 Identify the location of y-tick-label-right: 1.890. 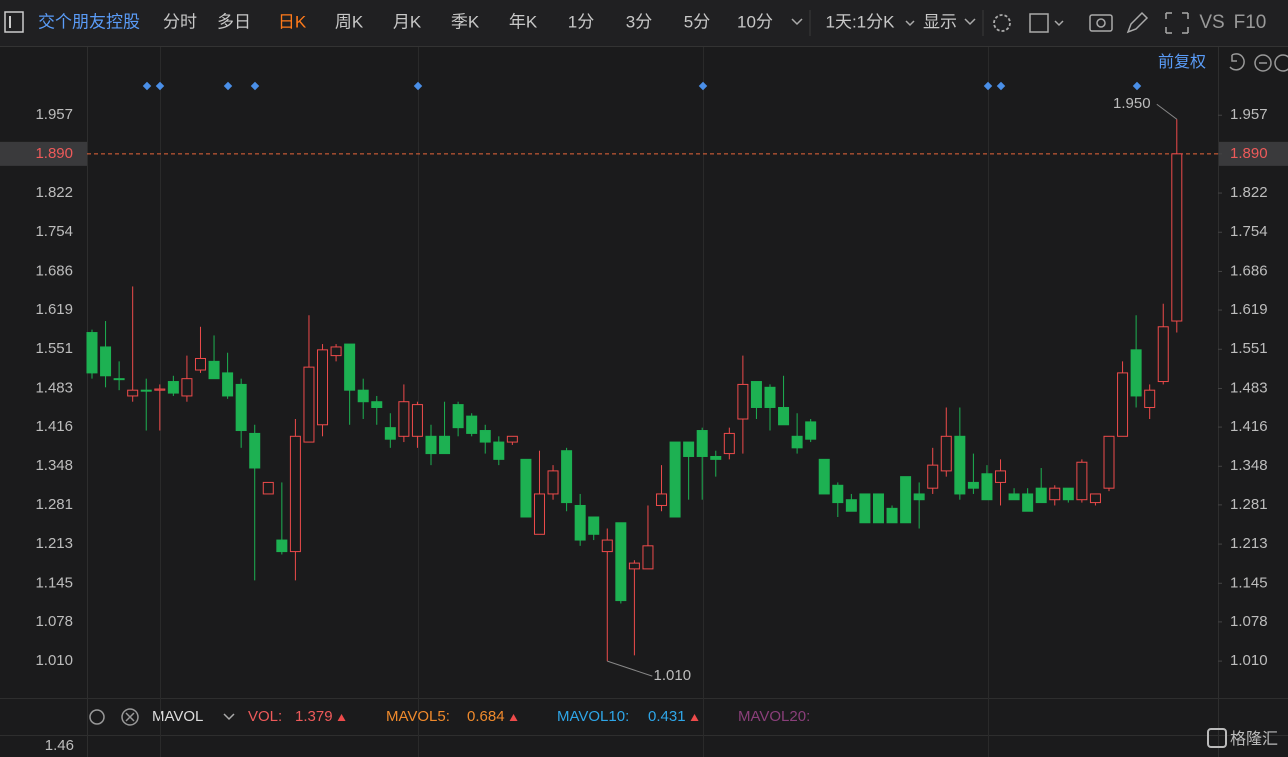
(1249, 153).